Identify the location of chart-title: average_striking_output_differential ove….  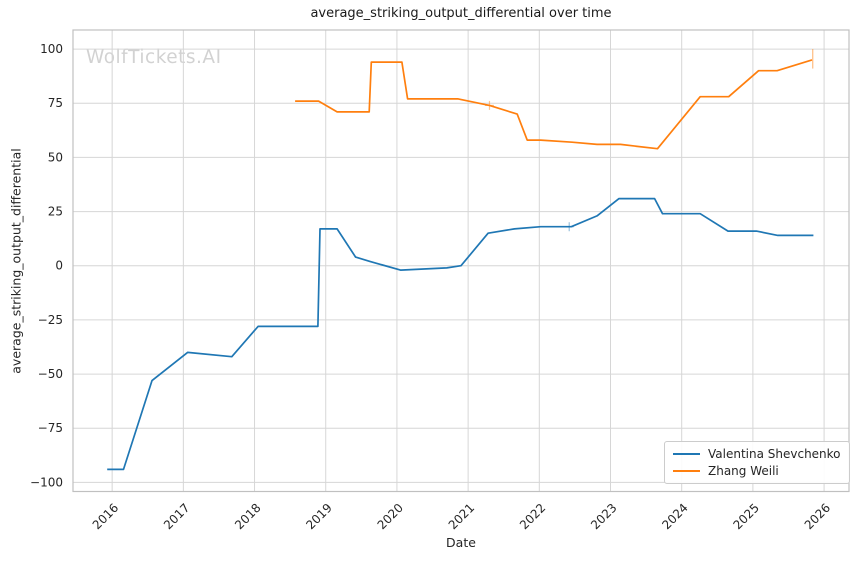
(461, 13).